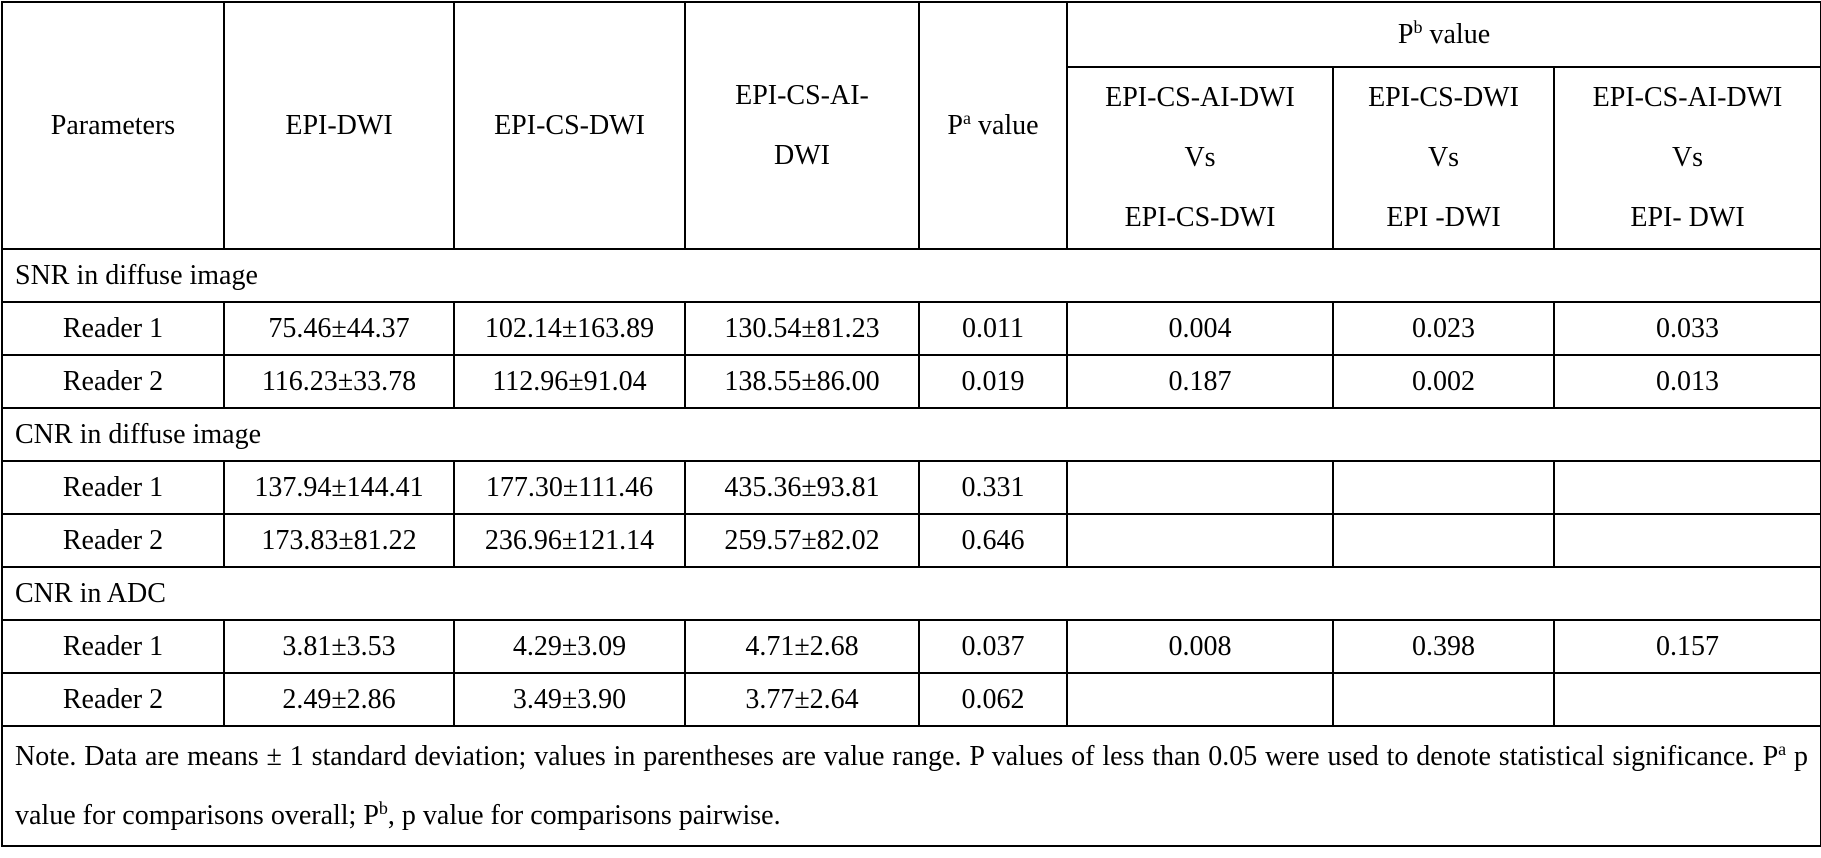  What do you see at coordinates (339, 699) in the screenshot?
I see `epi-dwi-cell: 2.49±2.86` at bounding box center [339, 699].